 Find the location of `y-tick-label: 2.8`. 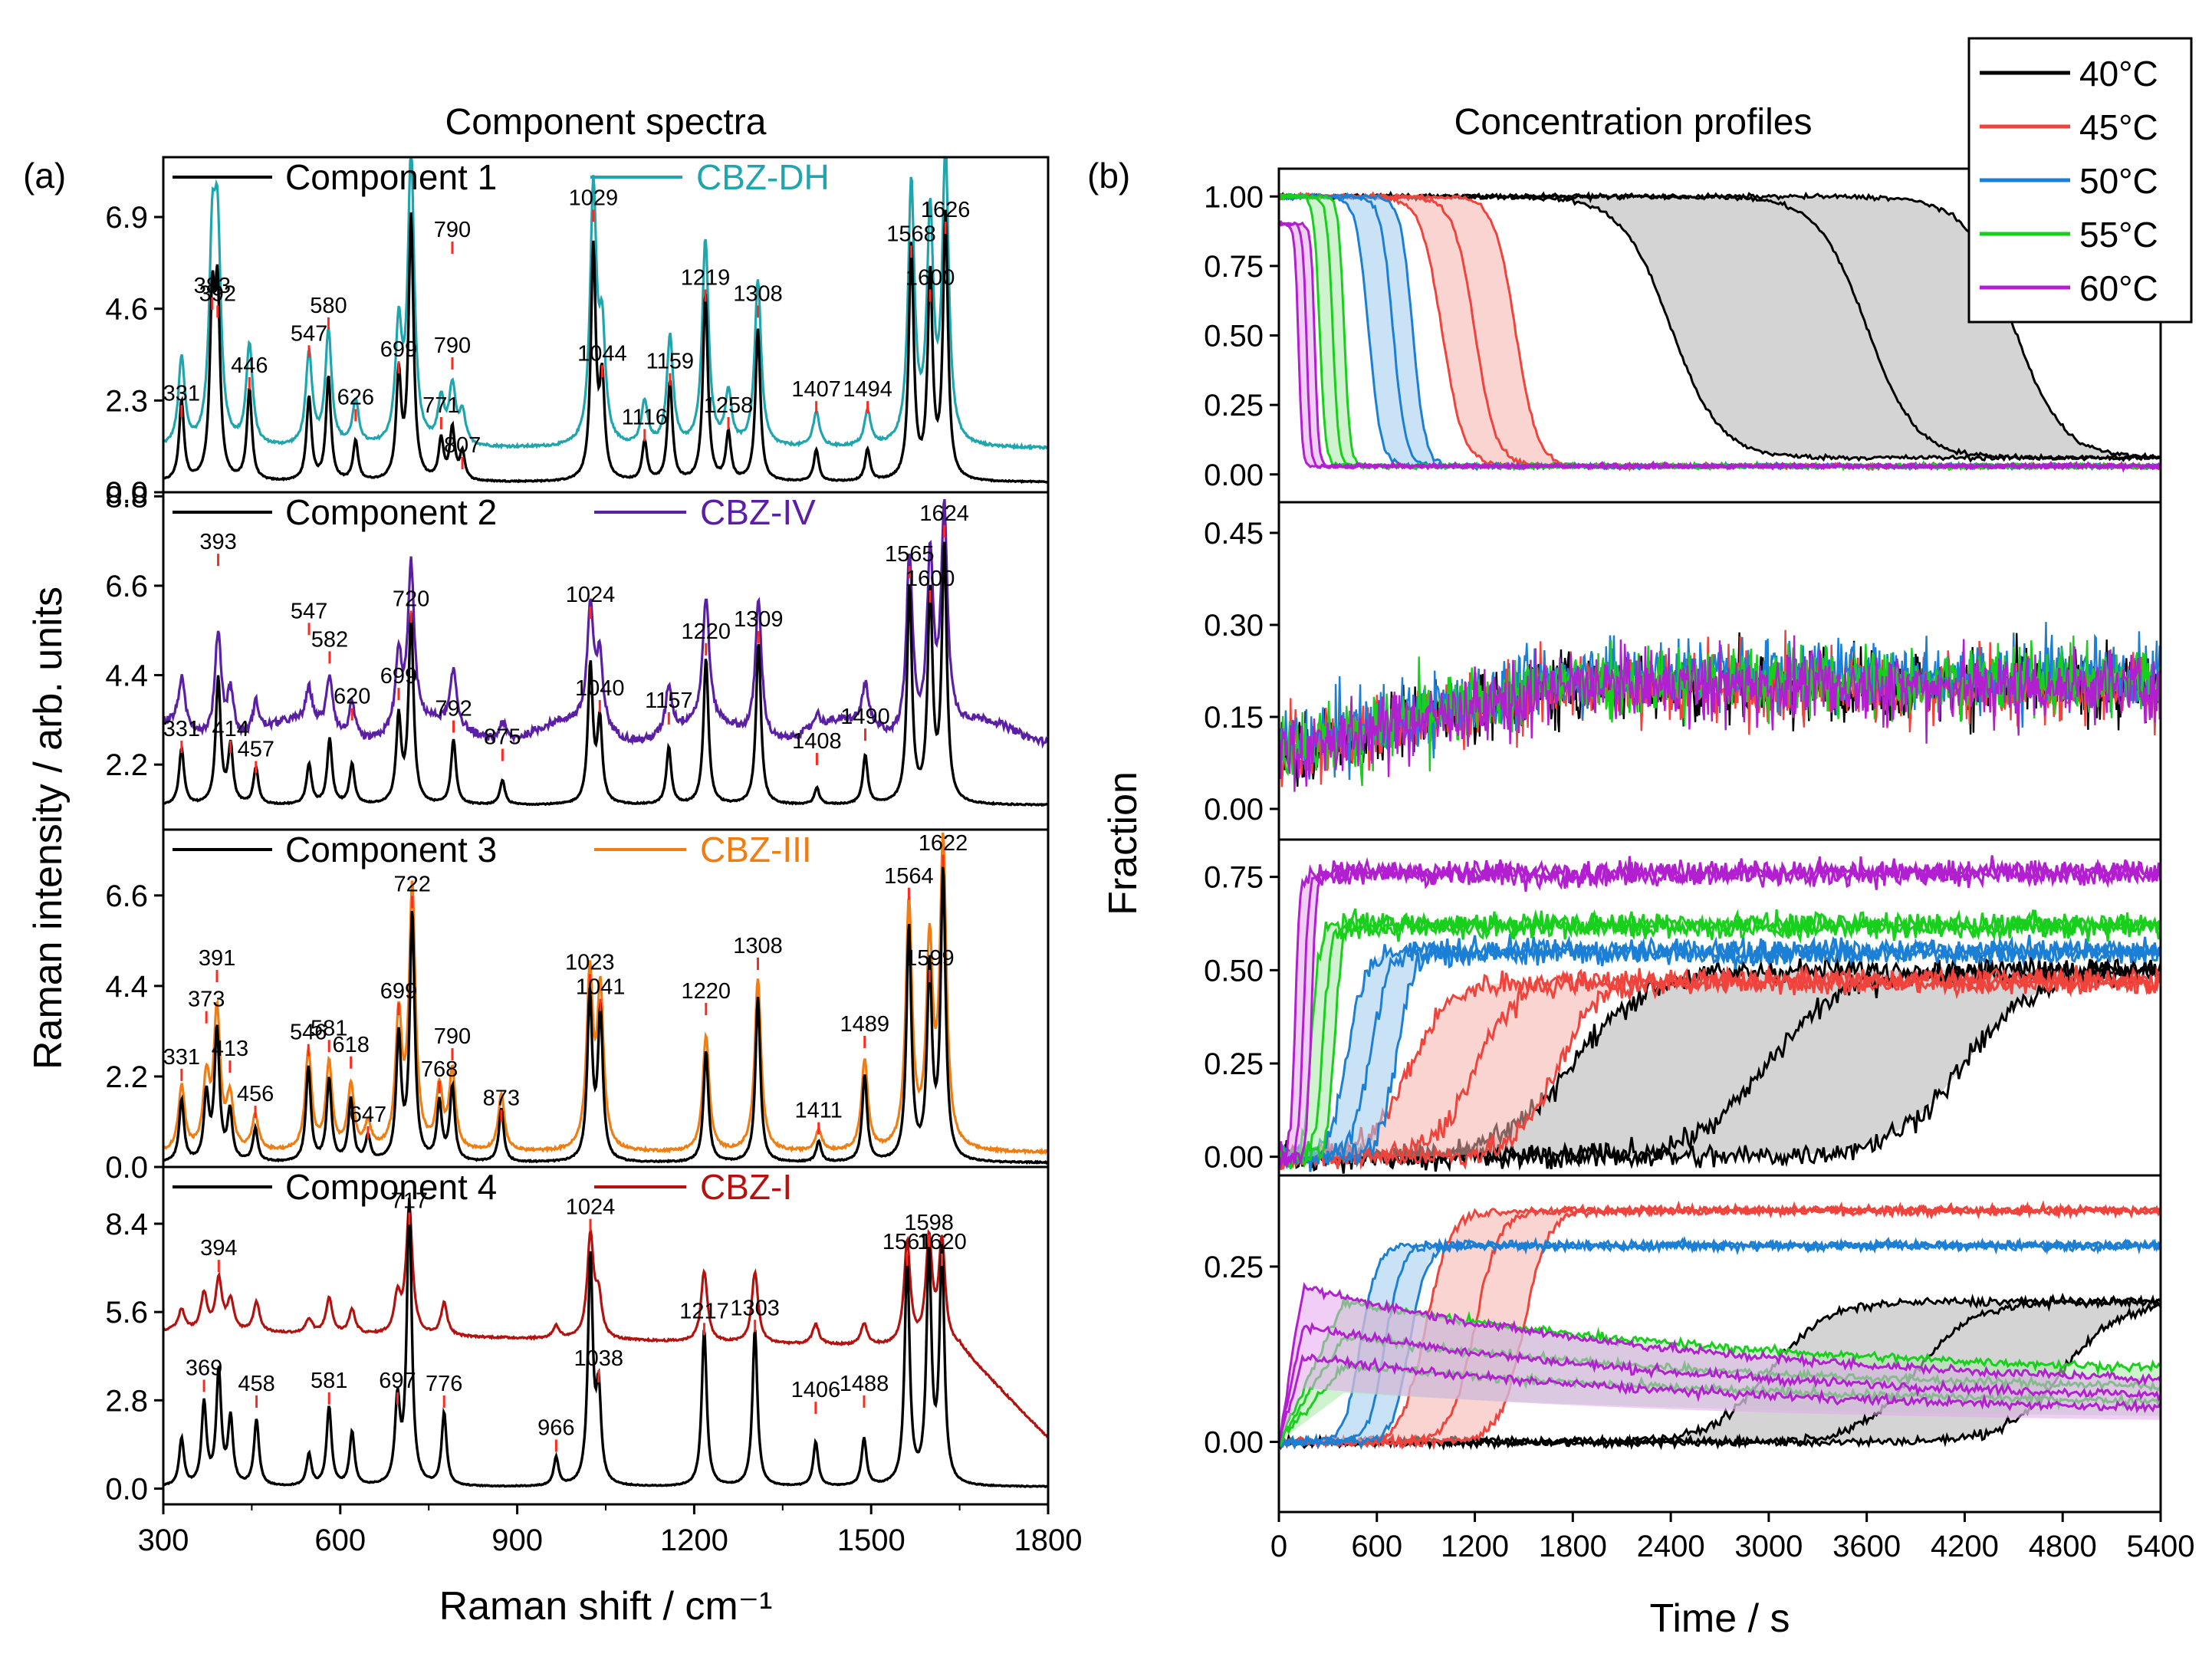

y-tick-label: 2.8 is located at coordinates (126, 1401).